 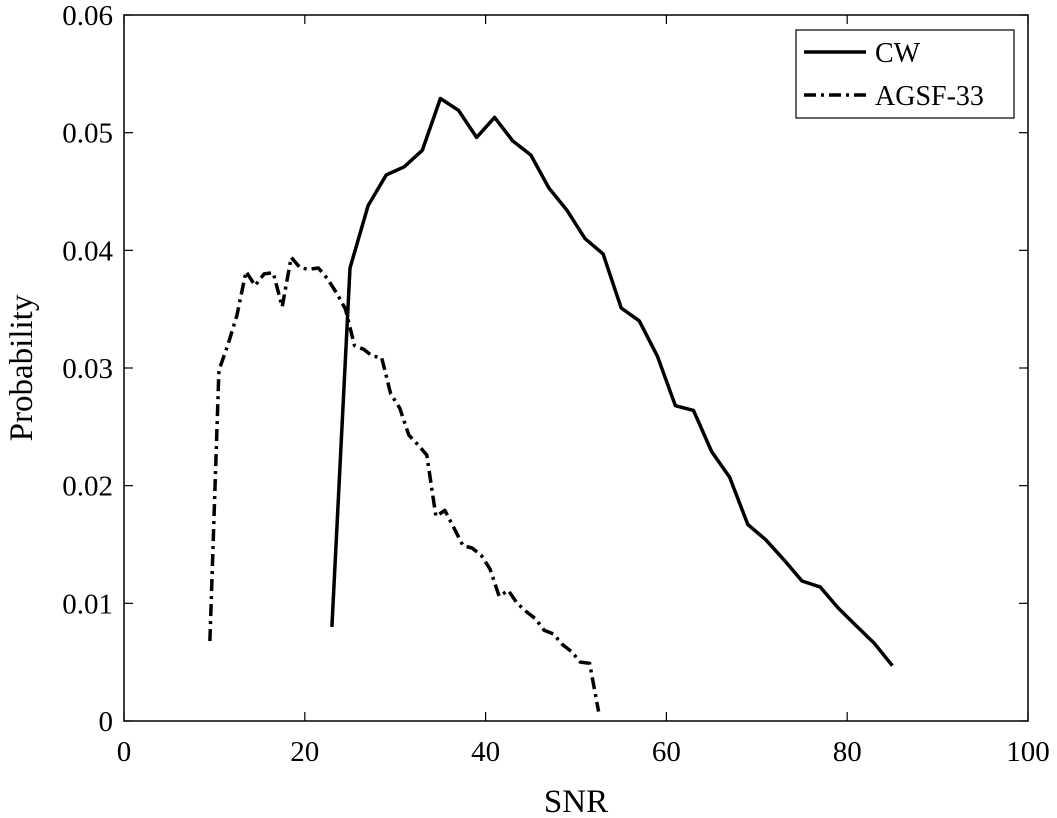 What do you see at coordinates (22, 367) in the screenshot?
I see `y-axis-title: Probability` at bounding box center [22, 367].